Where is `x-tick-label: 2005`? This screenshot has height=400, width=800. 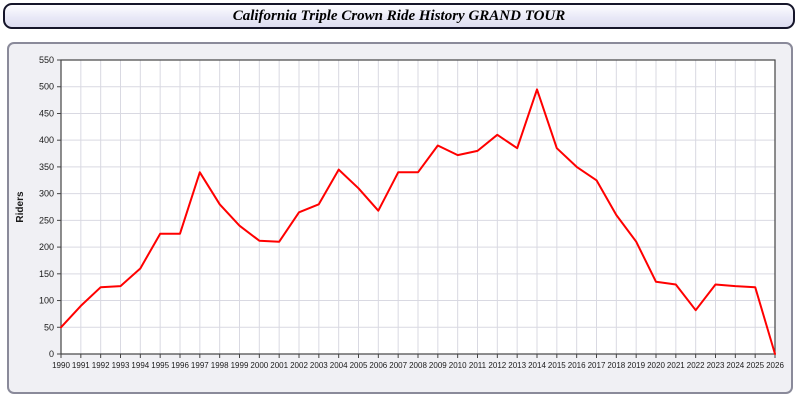
x-tick-label: 2005 is located at coordinates (359, 365).